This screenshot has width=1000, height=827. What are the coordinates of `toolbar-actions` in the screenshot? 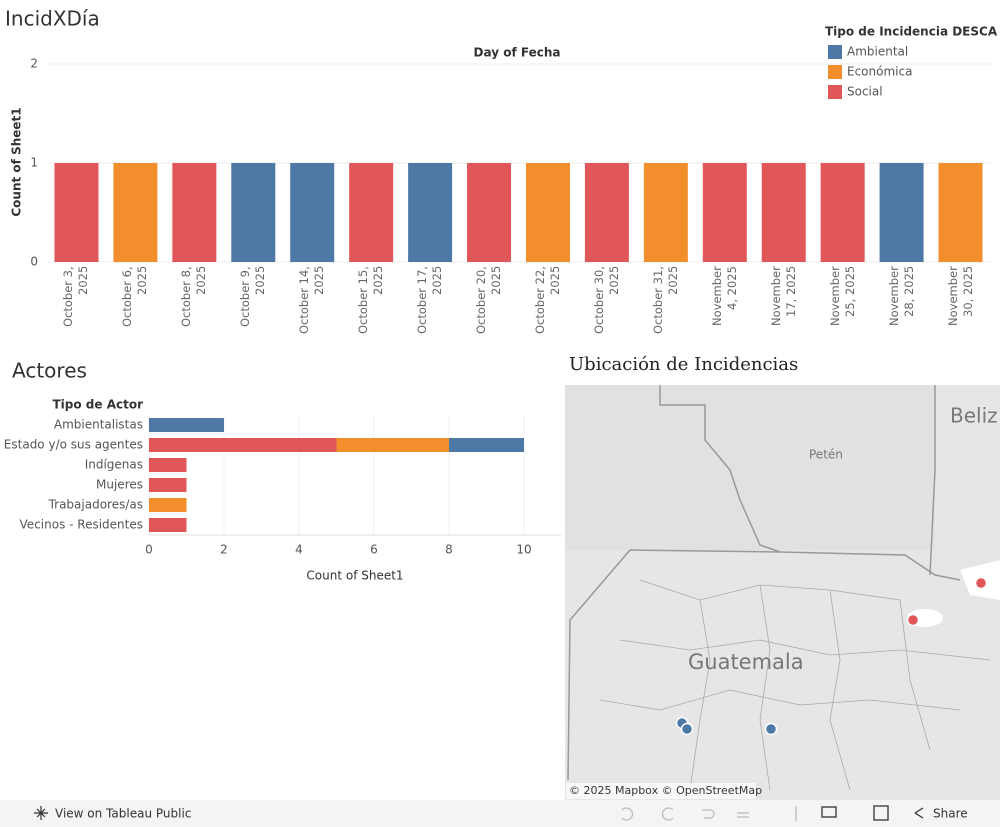 It's located at (872, 813).